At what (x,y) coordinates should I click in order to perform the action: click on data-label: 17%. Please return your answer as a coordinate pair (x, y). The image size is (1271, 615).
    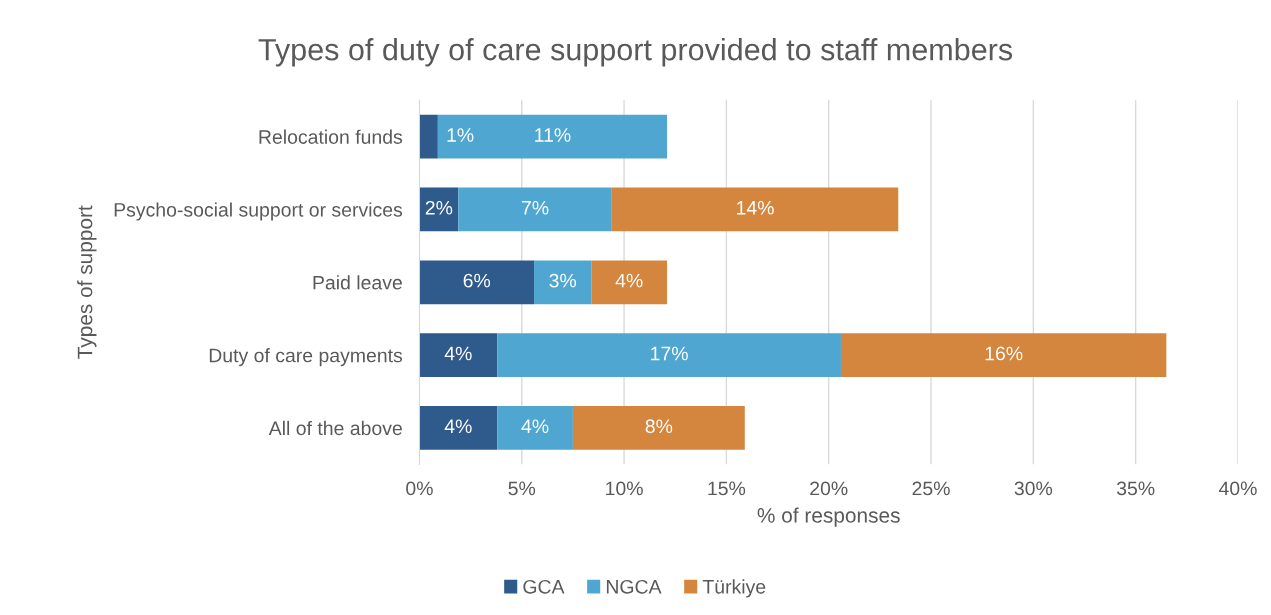
    Looking at the image, I should click on (669, 353).